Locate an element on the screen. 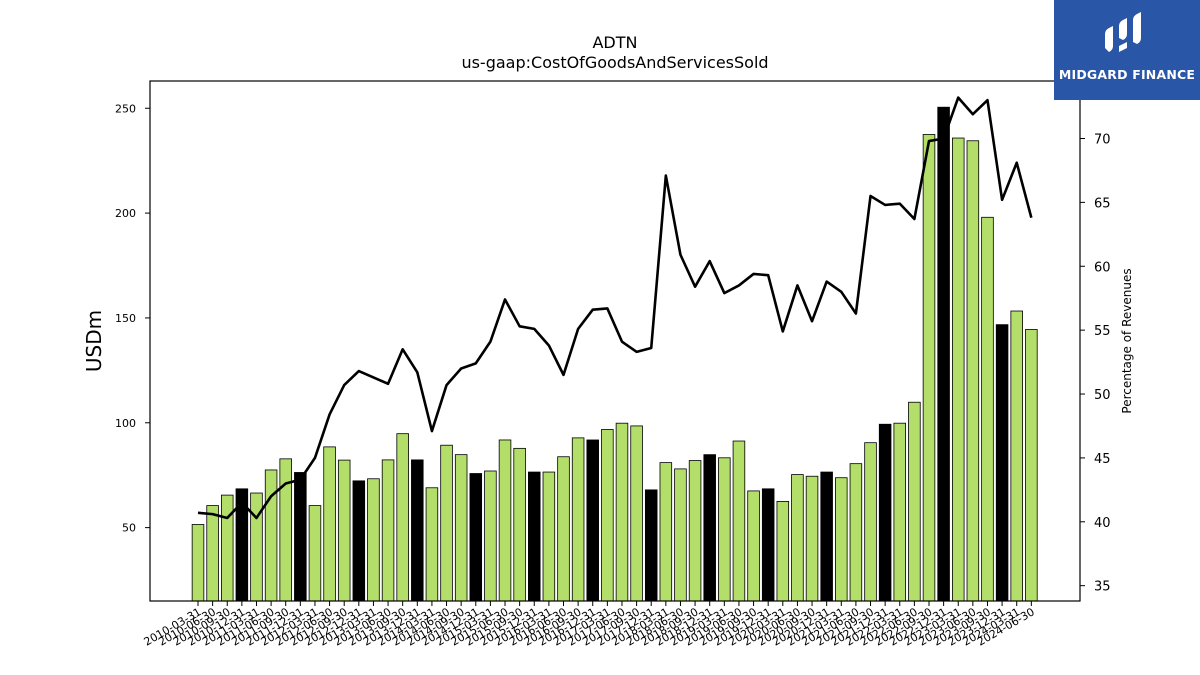 The image size is (1200, 675). y2-axis-label: Percentage of Revenues is located at coordinates (1127, 340).